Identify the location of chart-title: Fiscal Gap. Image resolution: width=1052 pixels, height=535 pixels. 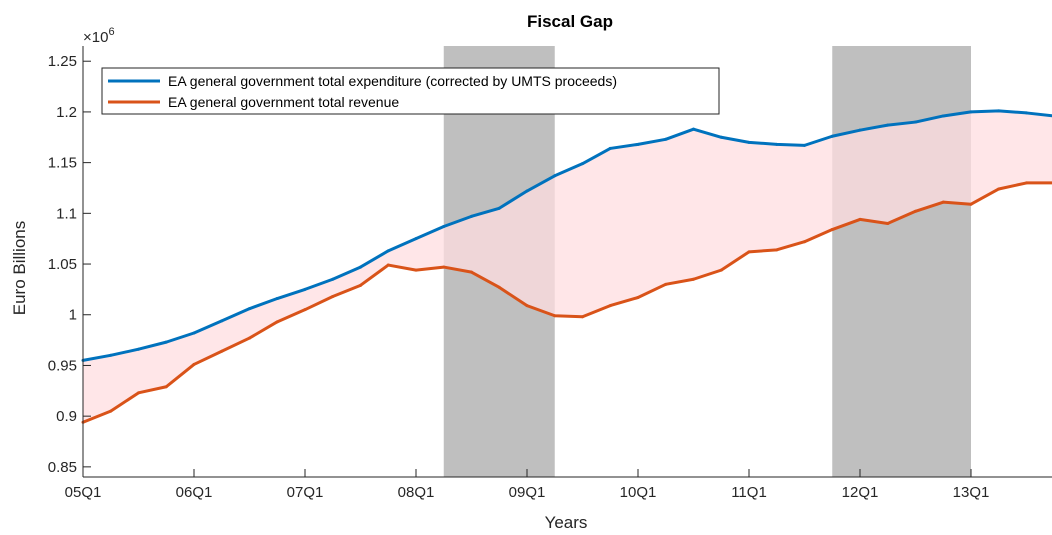
(570, 21).